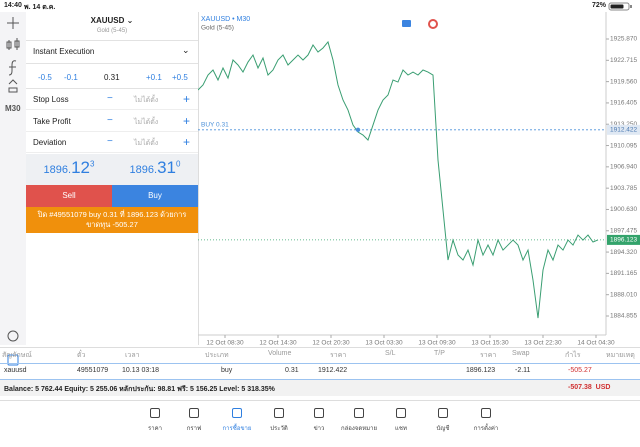  I want to click on tab-label: การตั้งค่า, so click(486, 429).